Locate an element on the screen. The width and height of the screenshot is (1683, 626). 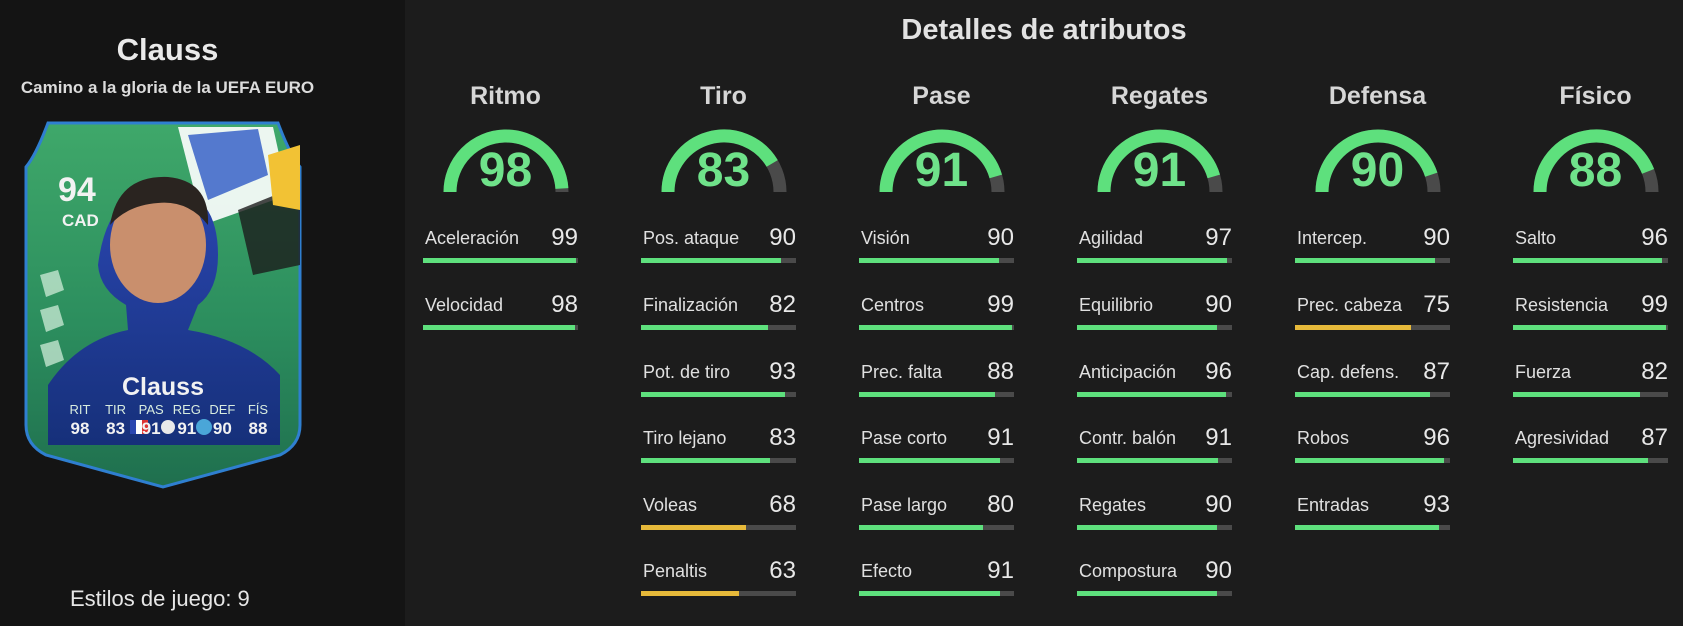
attribute-value: 80 is located at coordinates (1000, 504).